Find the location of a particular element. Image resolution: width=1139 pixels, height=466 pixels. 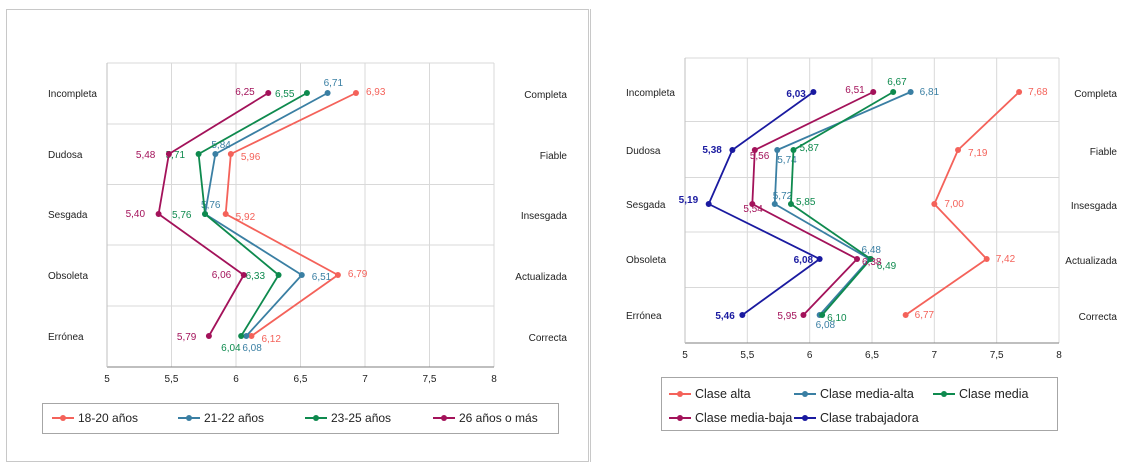

legend-entry: Clase media is located at coordinates (994, 394).